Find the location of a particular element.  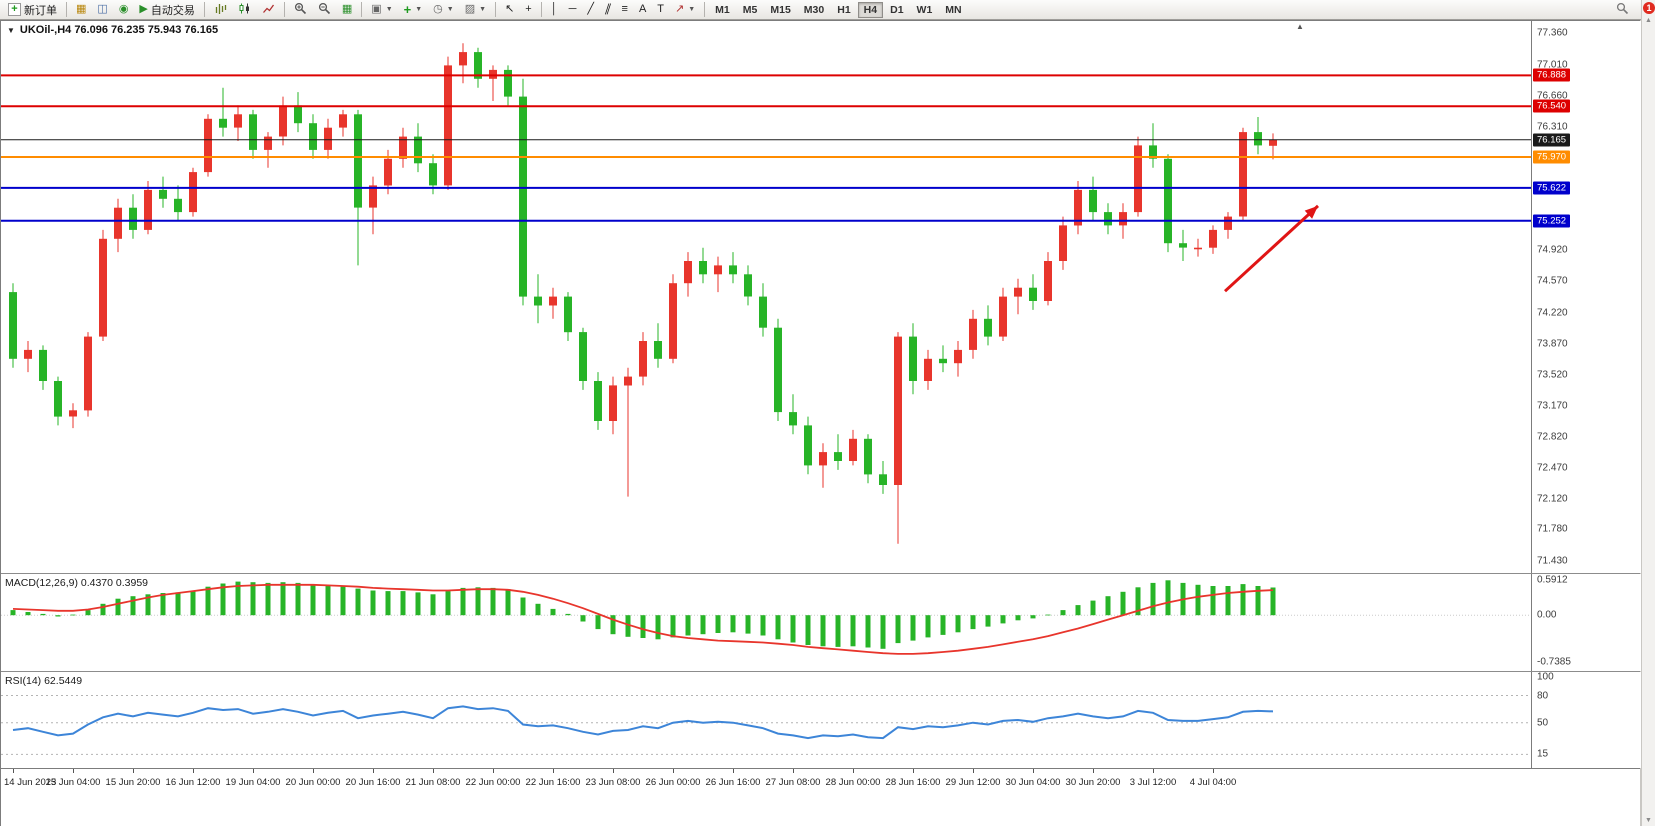

scrollbar-strip: 1 ▲ ▼ is located at coordinates (1648, 413).